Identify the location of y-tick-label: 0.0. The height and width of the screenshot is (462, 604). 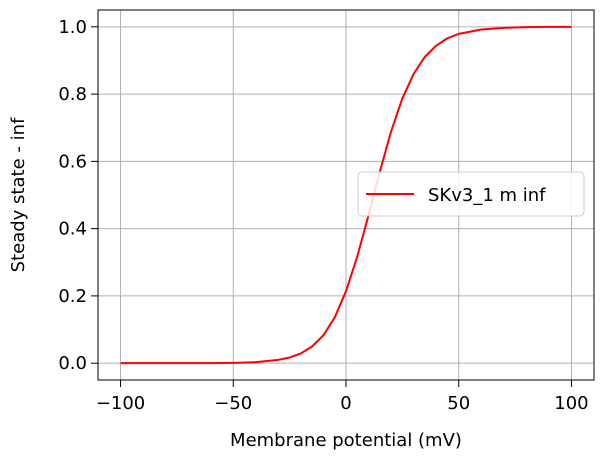
(72, 363).